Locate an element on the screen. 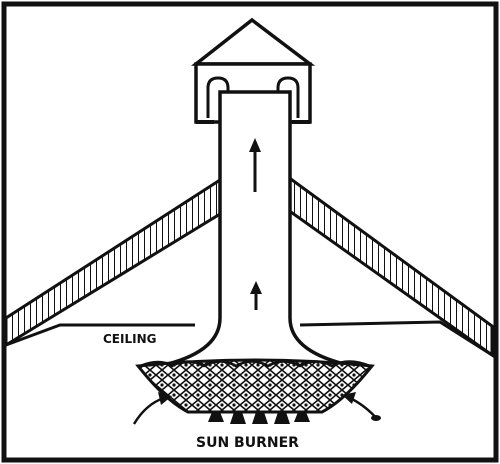  sun-burner is located at coordinates (255, 391).